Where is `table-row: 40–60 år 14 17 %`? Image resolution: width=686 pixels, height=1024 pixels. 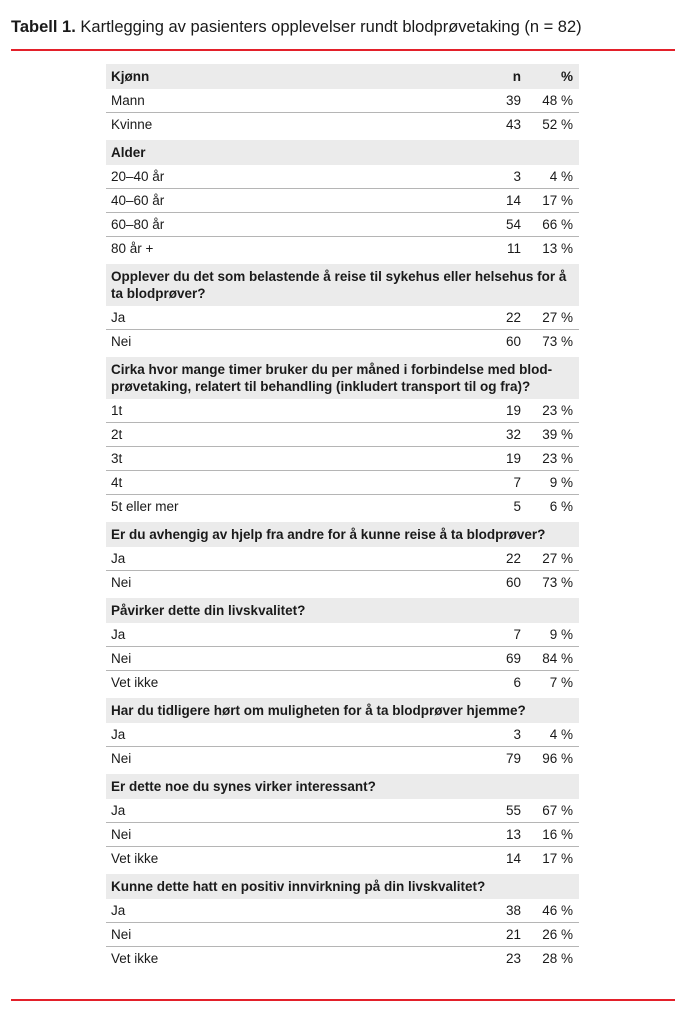
table-row: 40–60 år 14 17 % is located at coordinates (342, 201).